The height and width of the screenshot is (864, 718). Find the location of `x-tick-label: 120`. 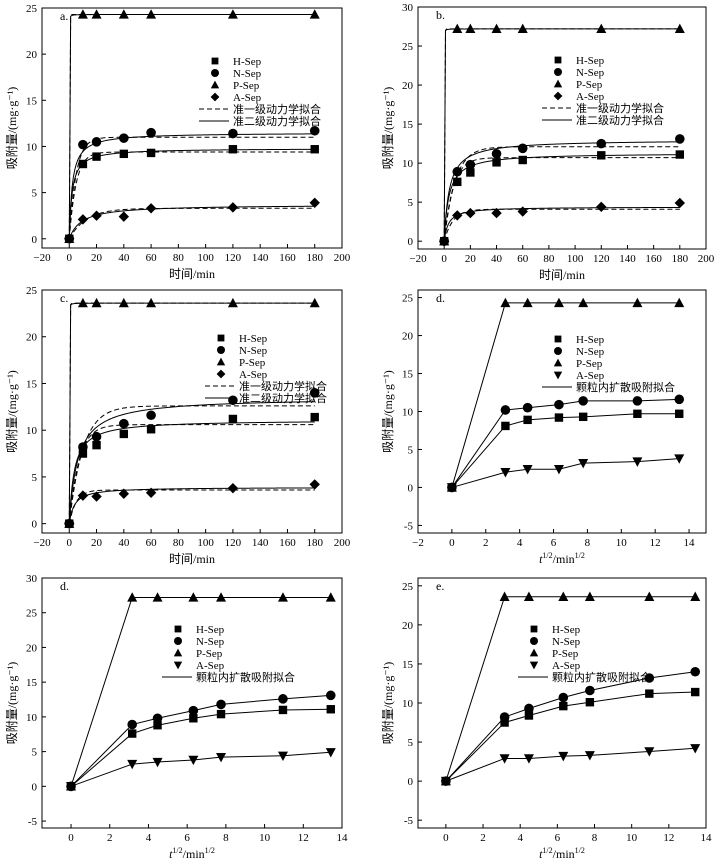

x-tick-label: 120 is located at coordinates (233, 258).